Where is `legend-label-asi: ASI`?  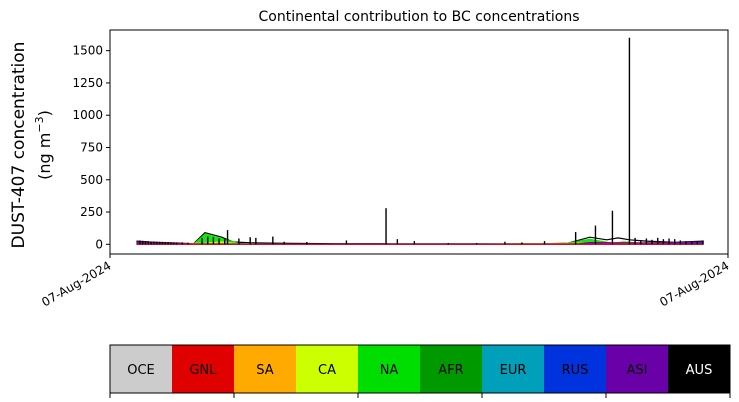
legend-label-asi: ASI is located at coordinates (637, 370).